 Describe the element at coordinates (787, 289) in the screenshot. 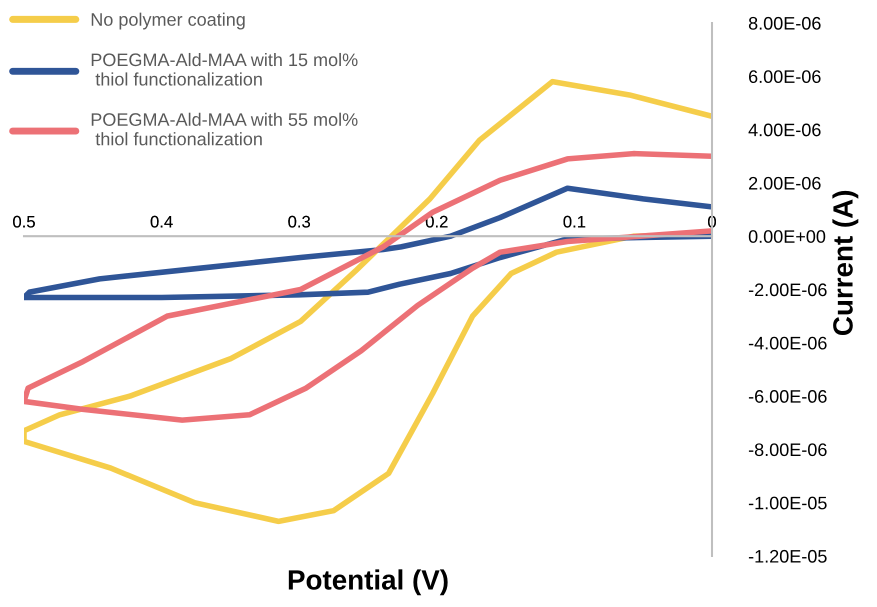

I see `y-tick-label: -2.00E-06` at that location.